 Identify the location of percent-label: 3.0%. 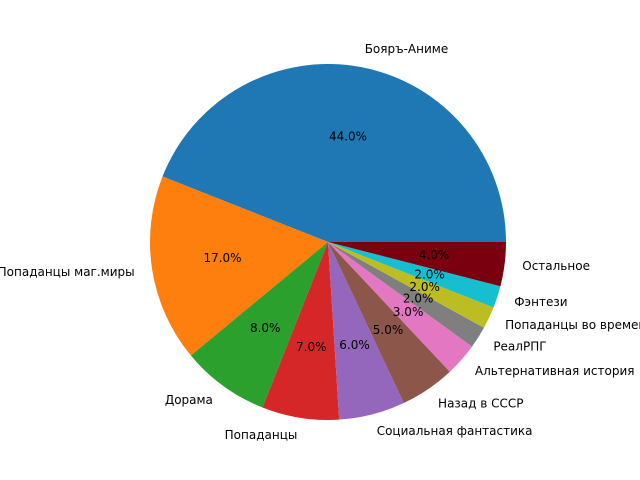
(408, 312).